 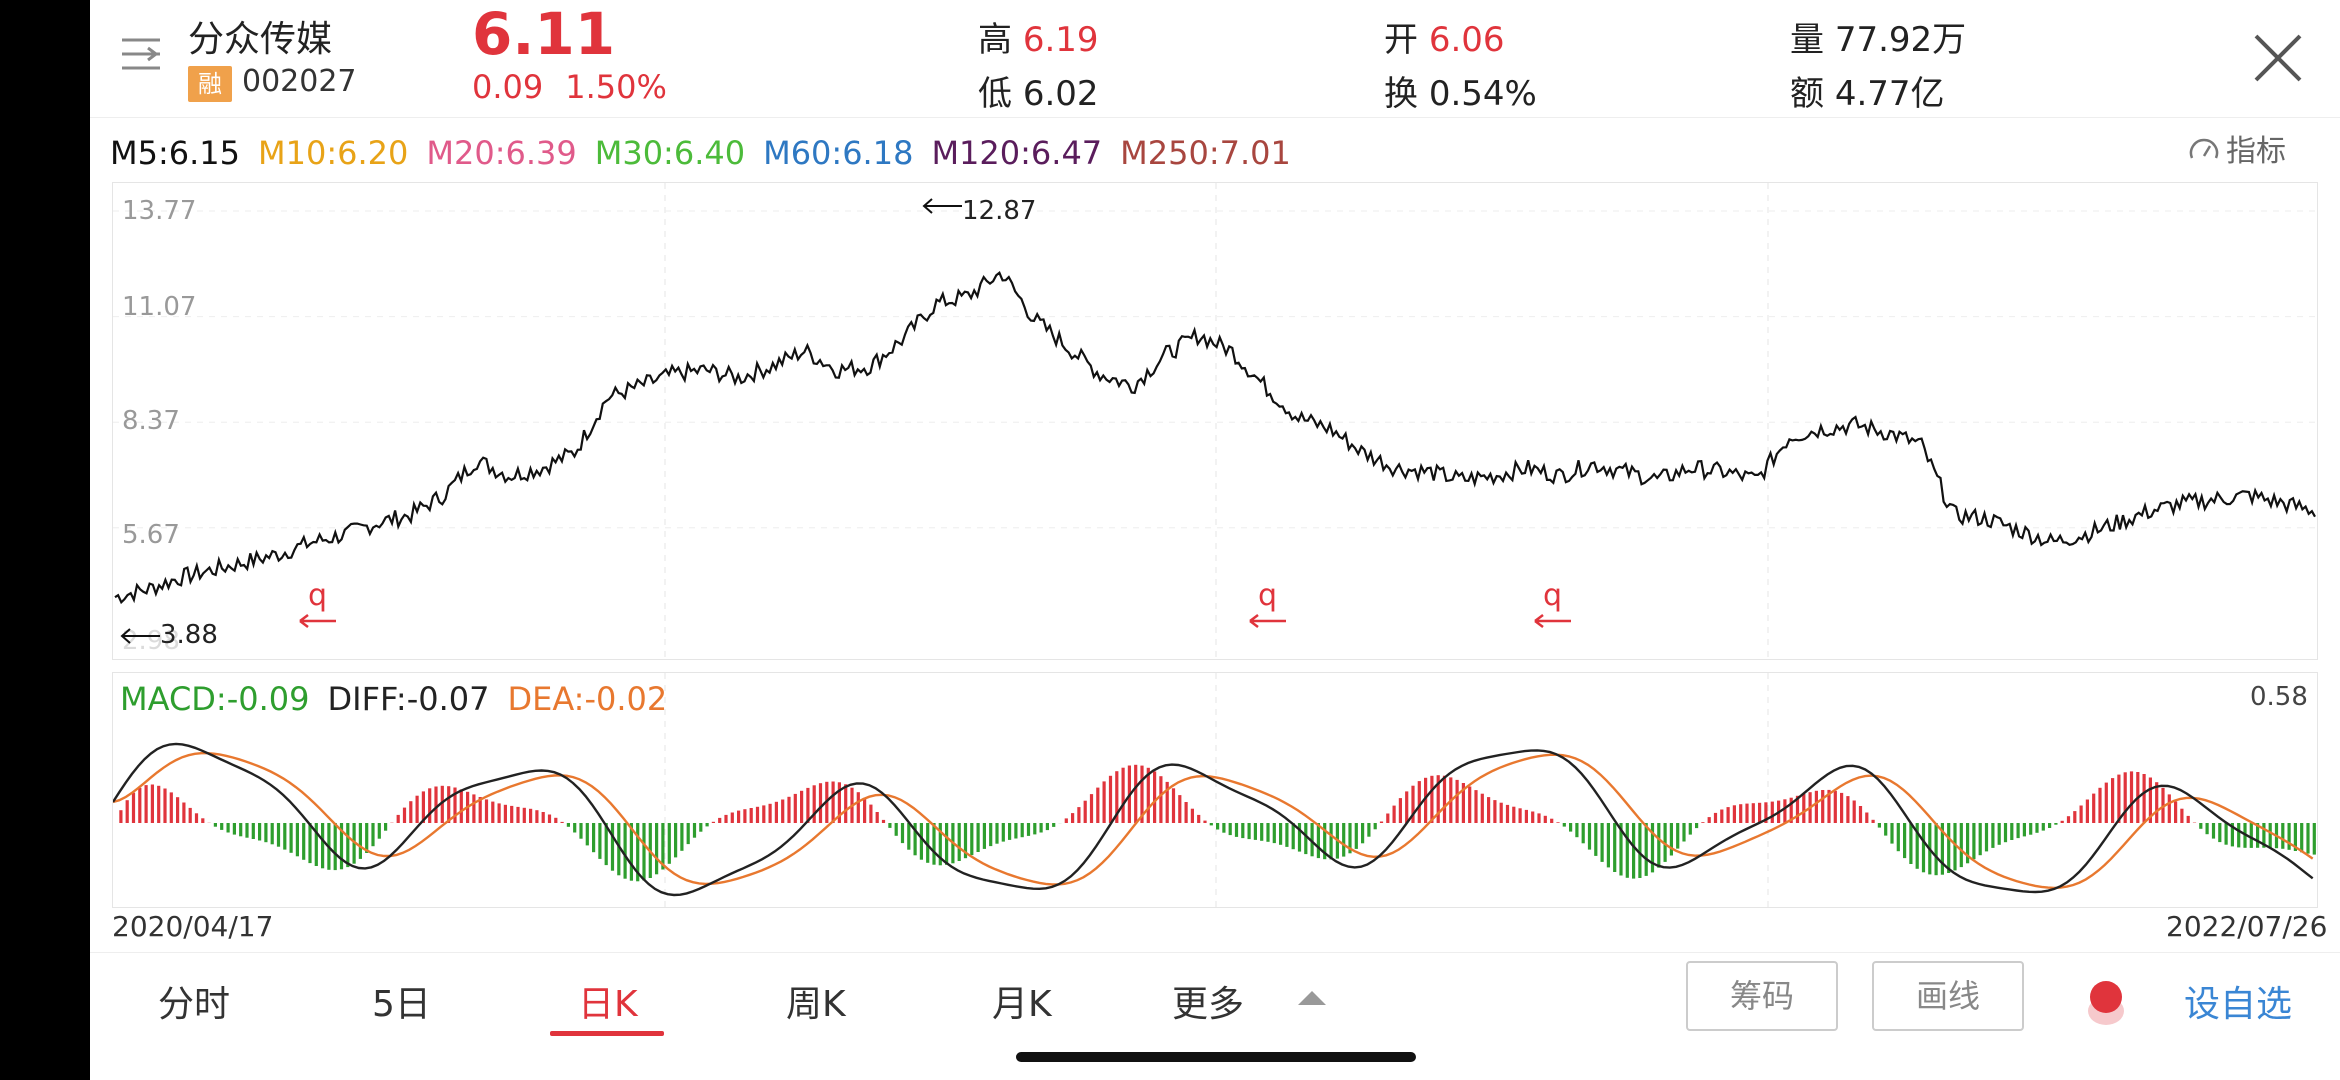 I want to click on macd-legend: MACD:-0.09 DIFF:-0.07 DEA:-0.02, so click(x=402, y=699).